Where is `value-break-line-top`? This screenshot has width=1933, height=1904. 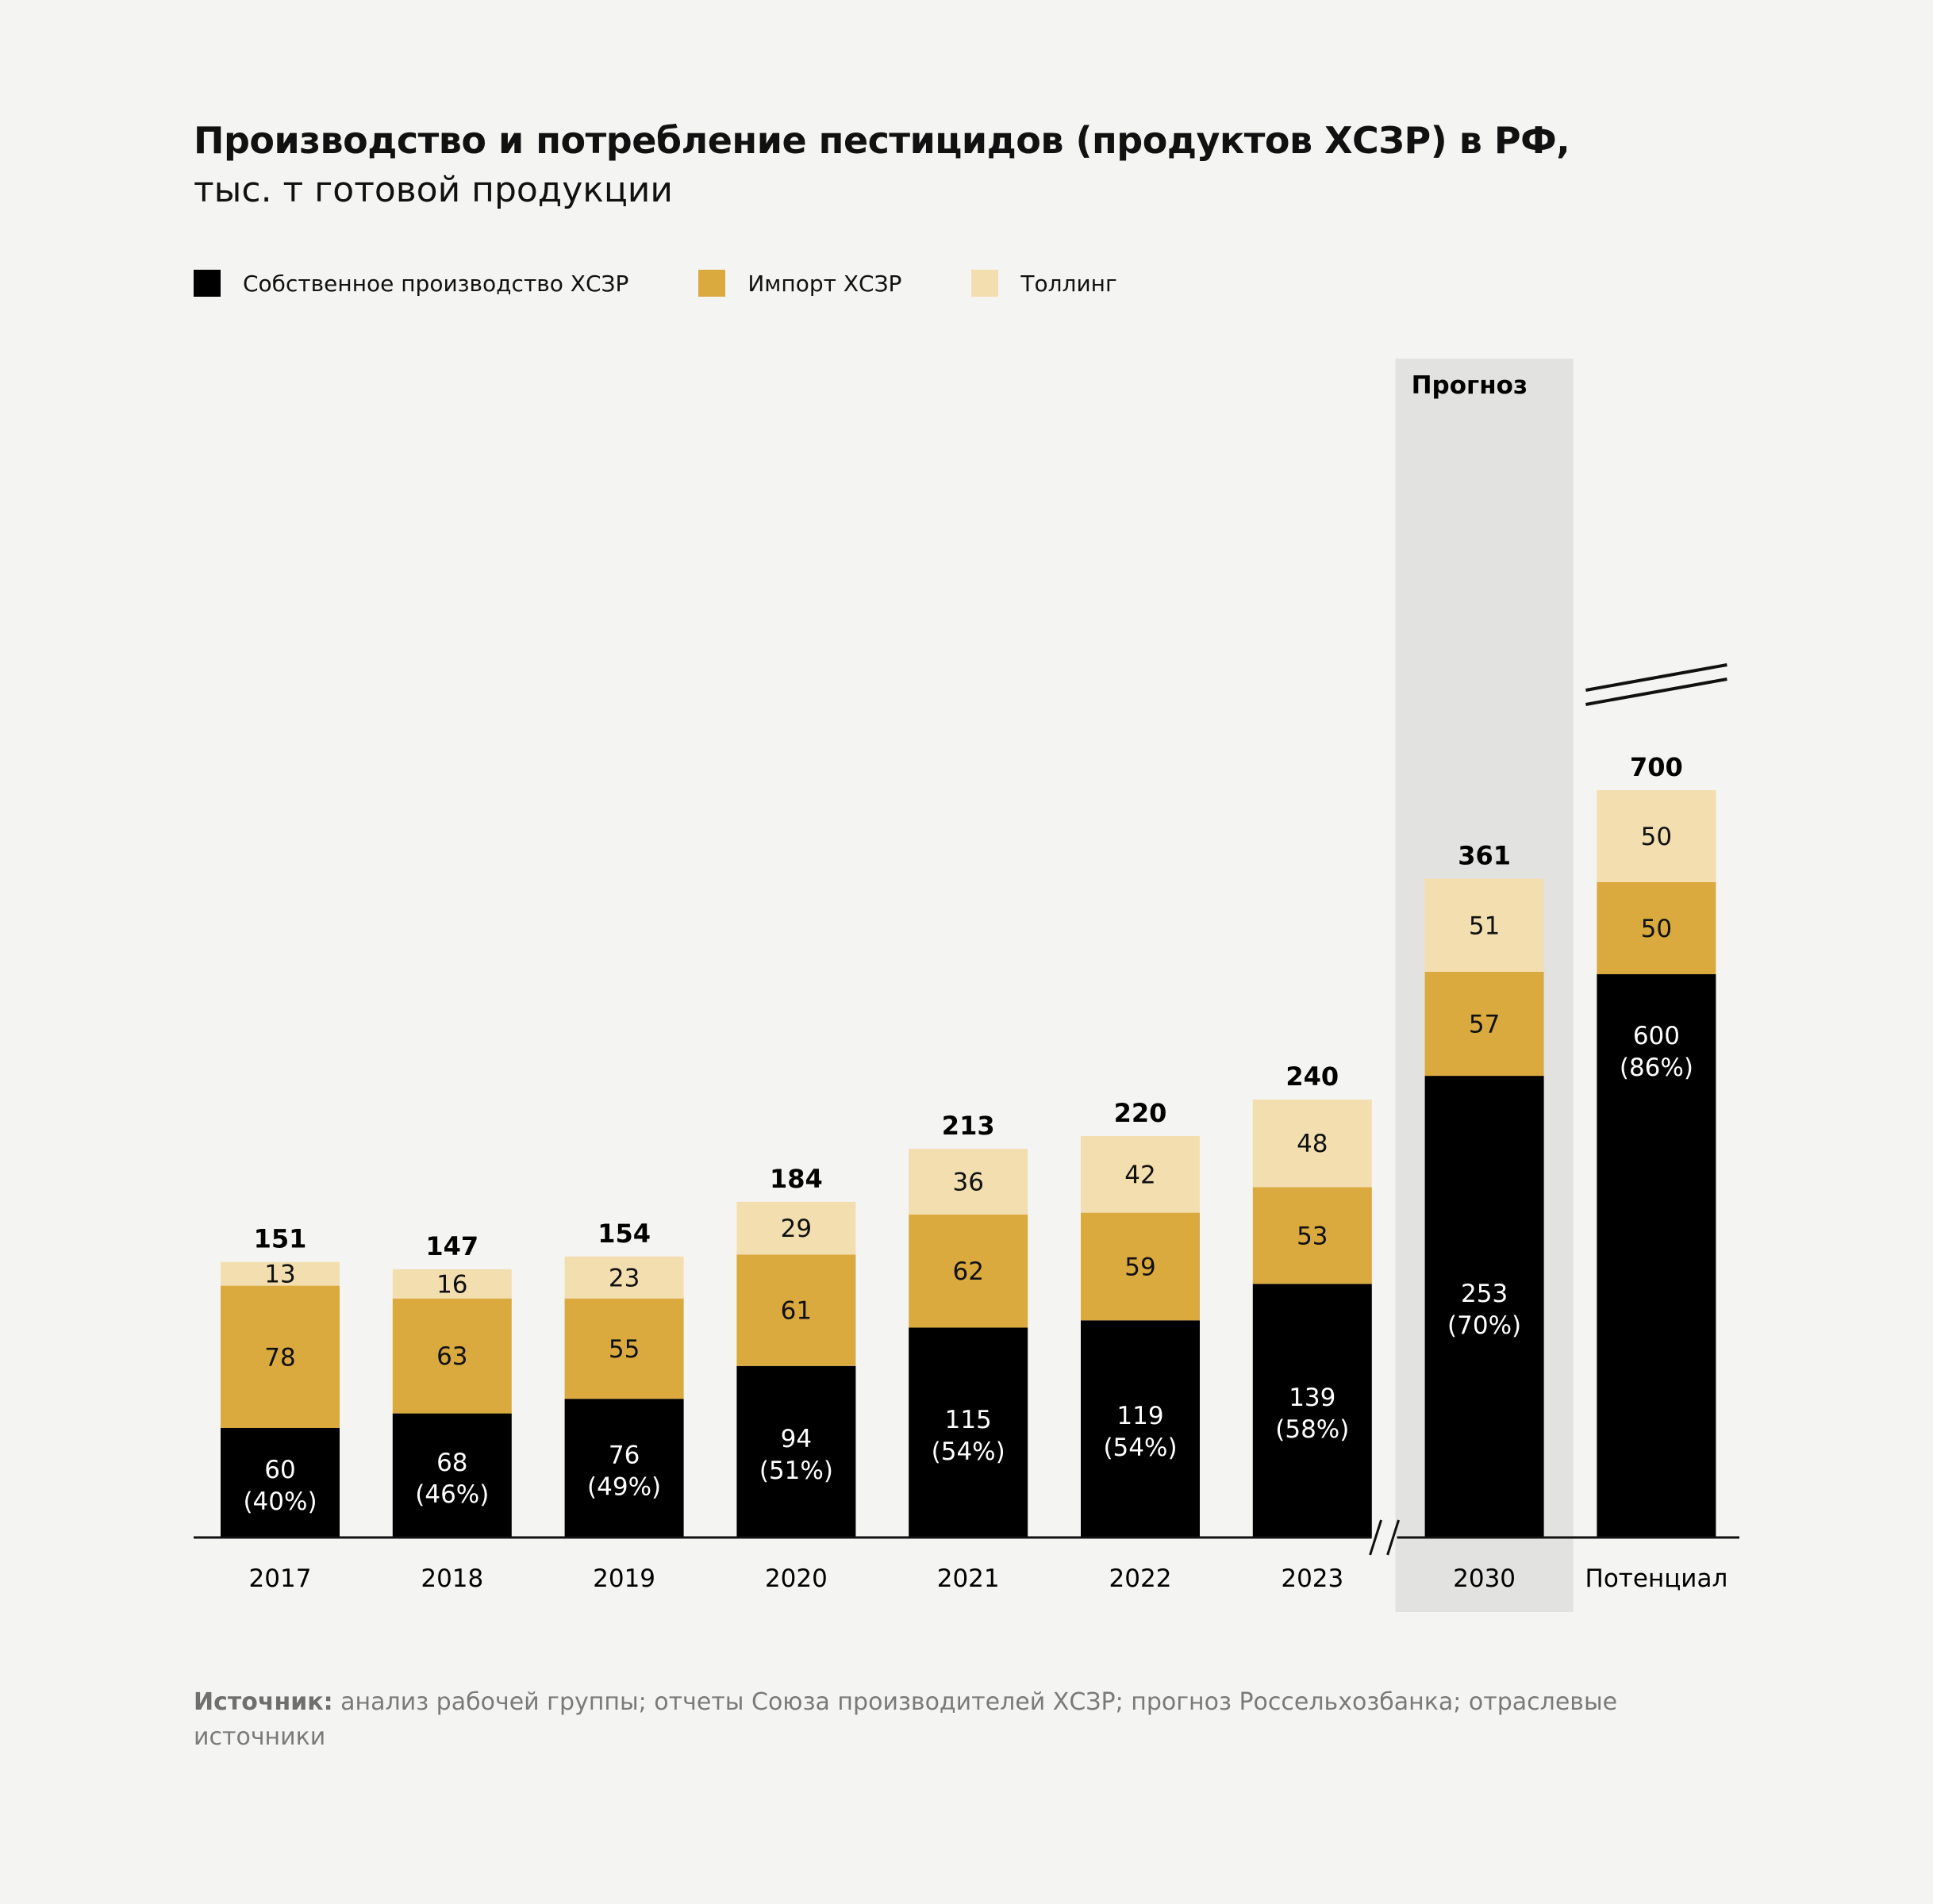 value-break-line-top is located at coordinates (1656, 677).